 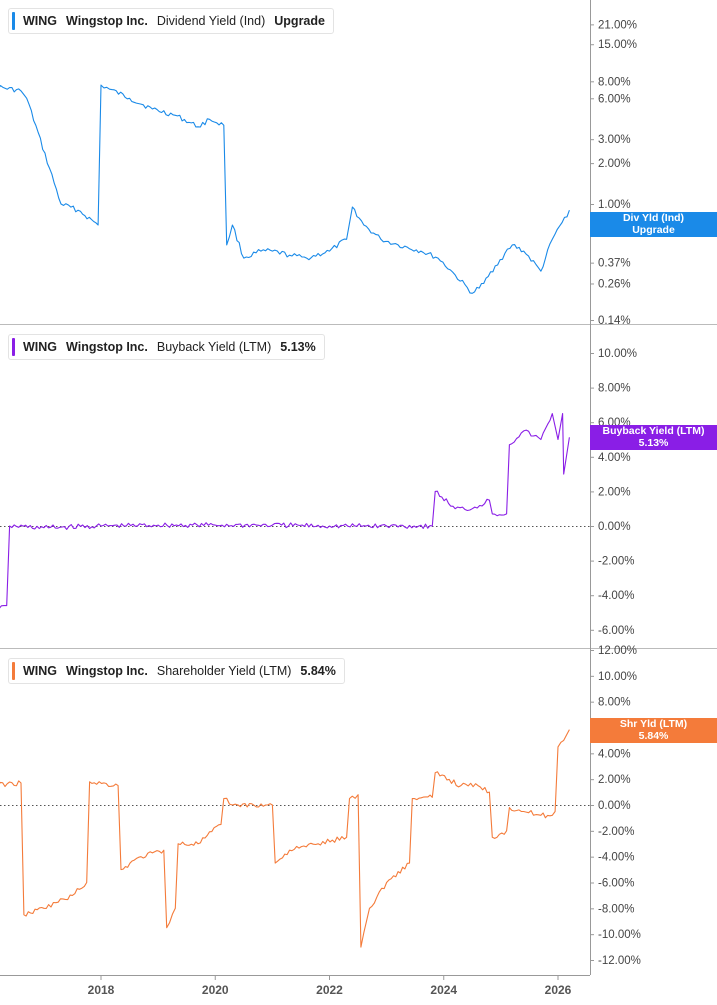 I want to click on x-tick-label: 2020, so click(x=215, y=990).